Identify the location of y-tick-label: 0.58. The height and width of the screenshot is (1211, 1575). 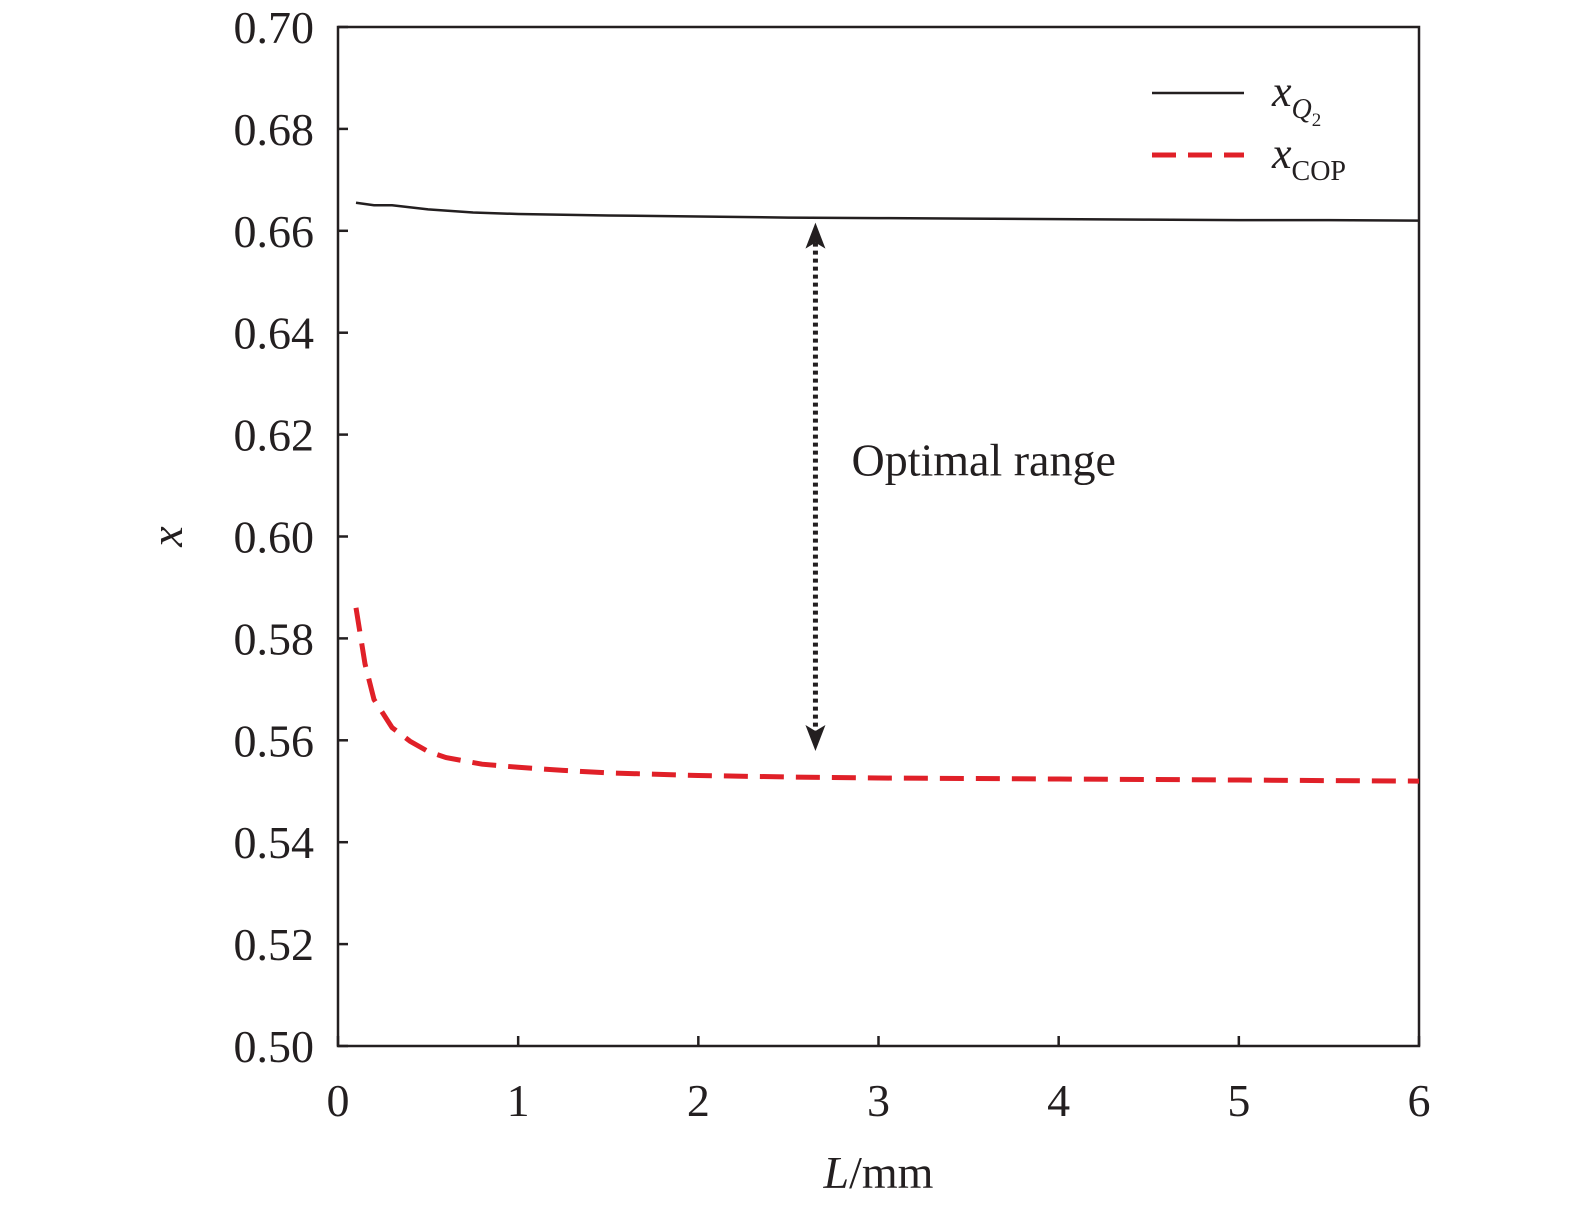
(274, 638).